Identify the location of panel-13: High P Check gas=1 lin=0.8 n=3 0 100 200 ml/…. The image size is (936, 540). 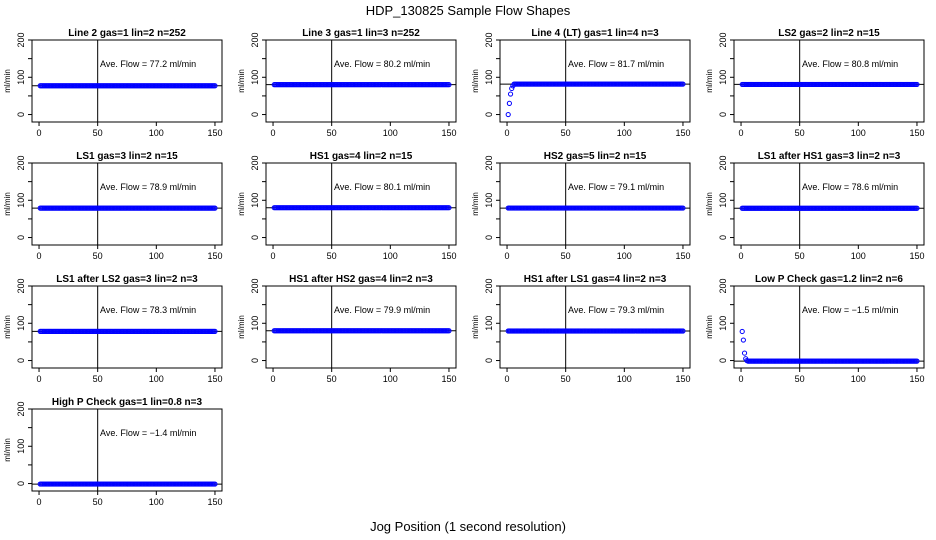
(113, 452).